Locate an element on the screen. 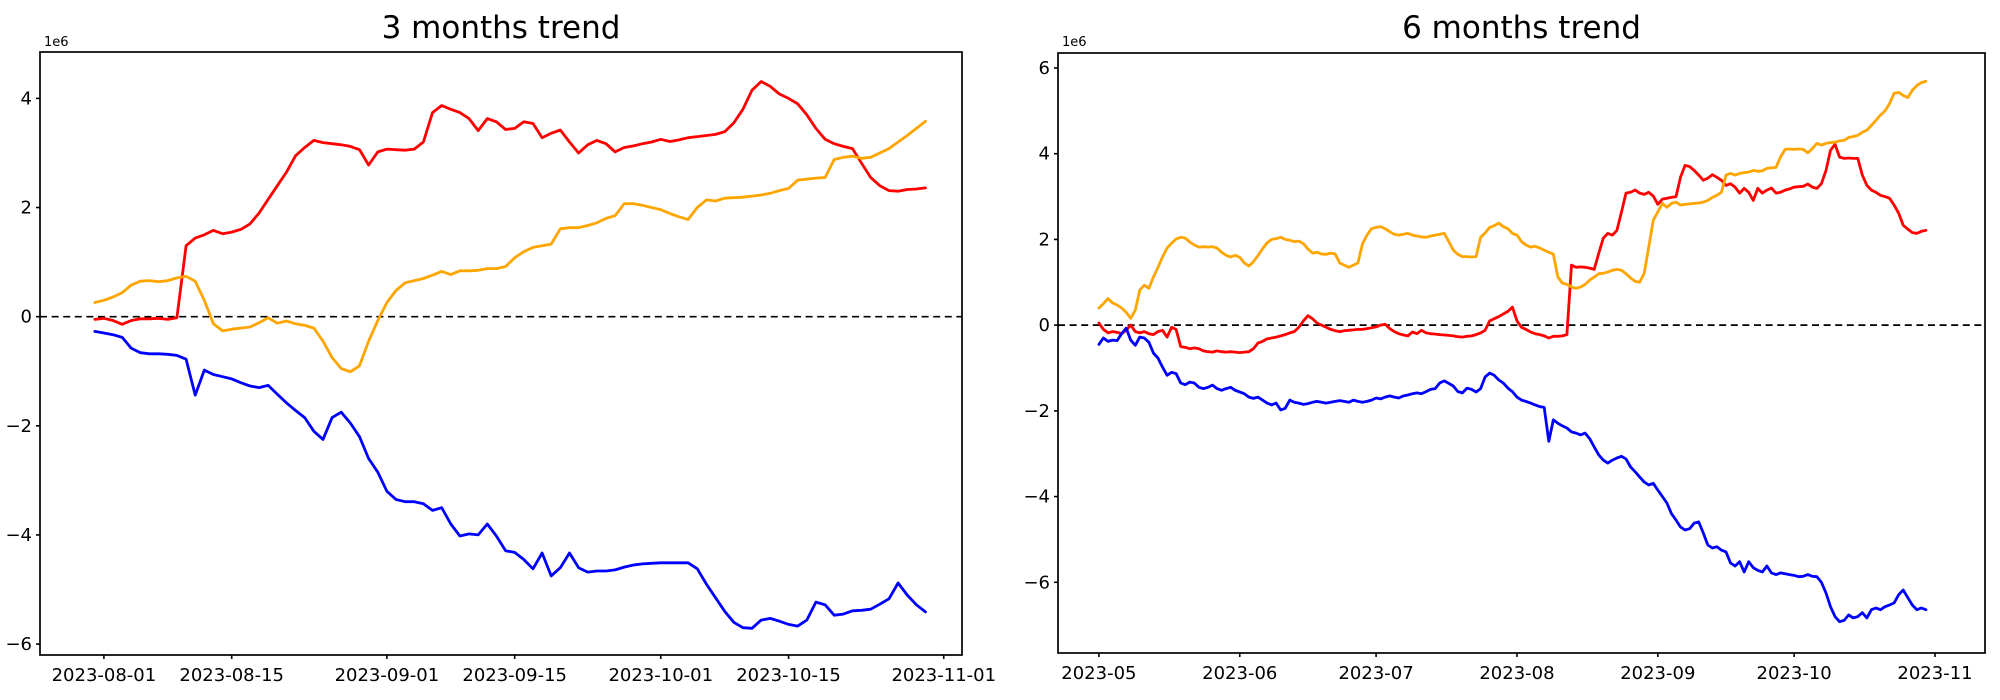  x-tick-label: 2023-10-15 is located at coordinates (788, 675).